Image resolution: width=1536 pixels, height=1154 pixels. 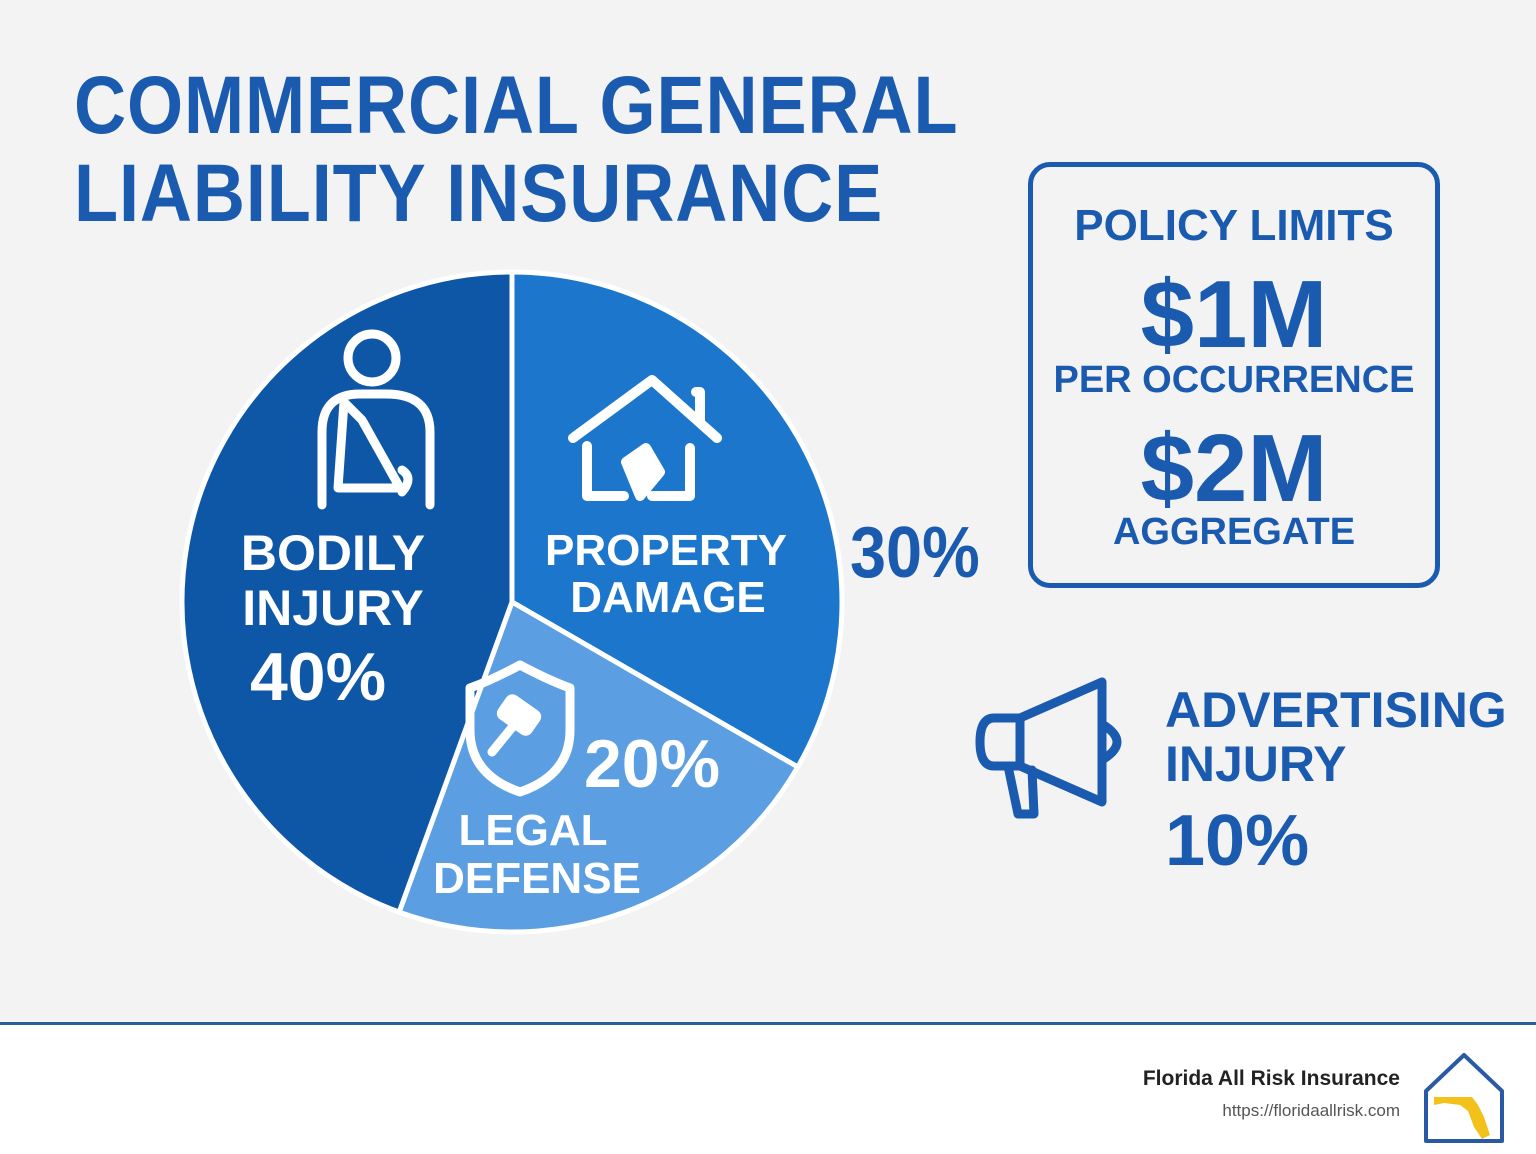 What do you see at coordinates (1234, 380) in the screenshot?
I see `per-occurrence-label: PER OCCURRENCE` at bounding box center [1234, 380].